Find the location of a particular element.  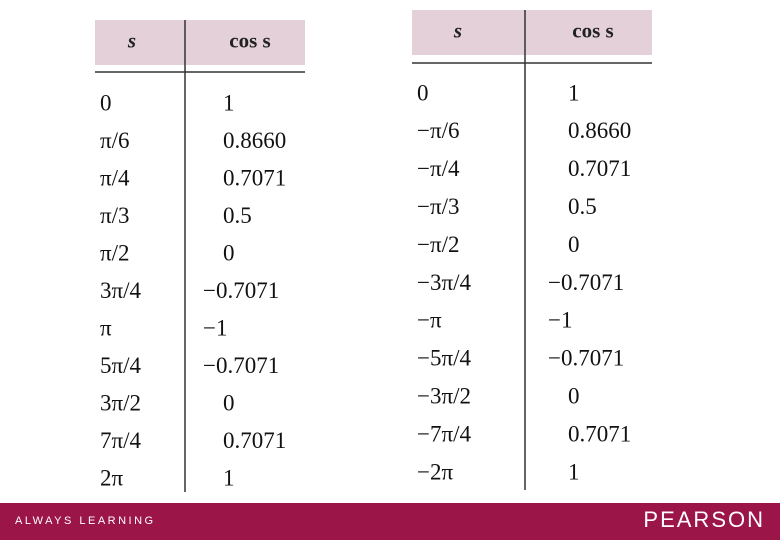

footer-tagline: ALWAYS LEARNING is located at coordinates (85, 521).